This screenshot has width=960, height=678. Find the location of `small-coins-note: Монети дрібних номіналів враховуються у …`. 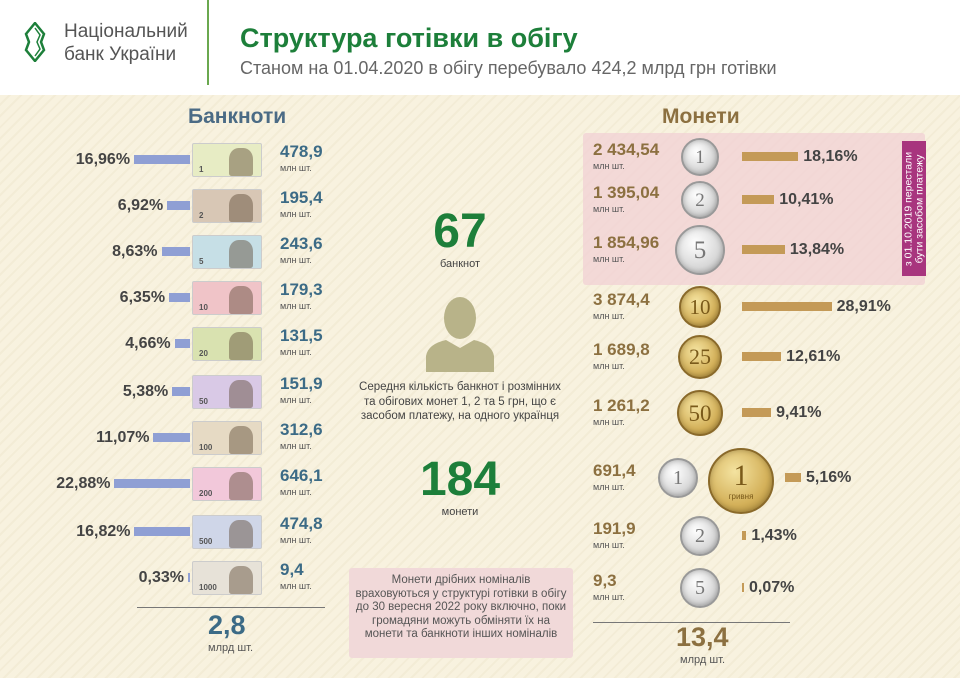

small-coins-note: Монети дрібних номіналів враховуються у … is located at coordinates (461, 613).